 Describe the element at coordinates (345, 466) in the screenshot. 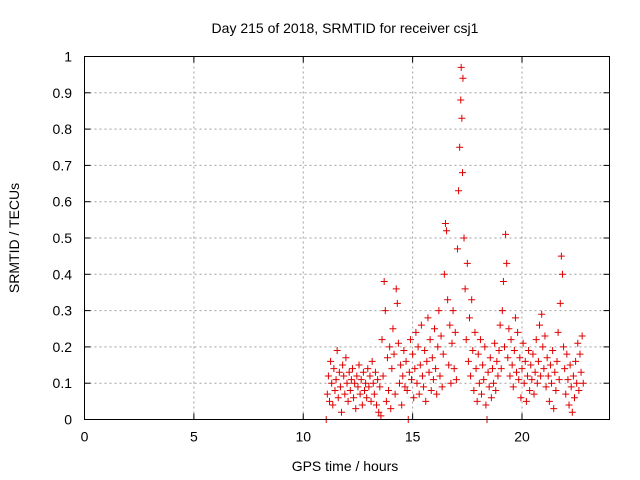

I see `x-axis-label: GPS time / hours` at that location.